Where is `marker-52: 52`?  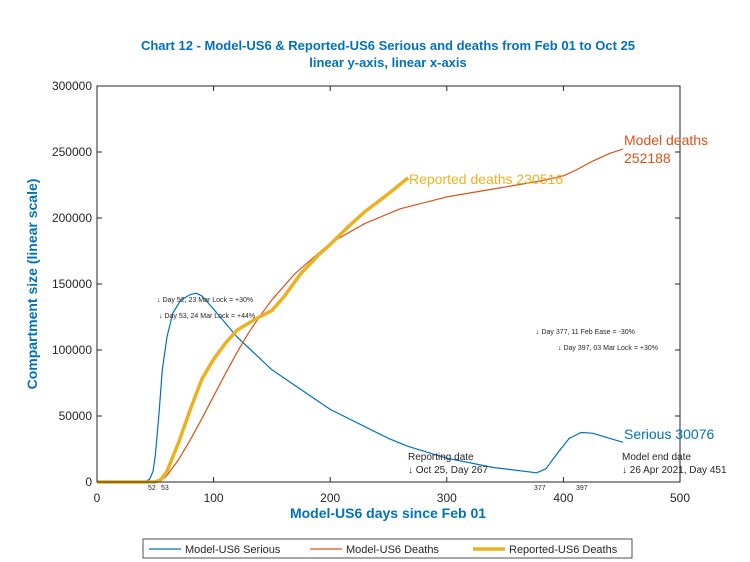
marker-52: 52 is located at coordinates (152, 488).